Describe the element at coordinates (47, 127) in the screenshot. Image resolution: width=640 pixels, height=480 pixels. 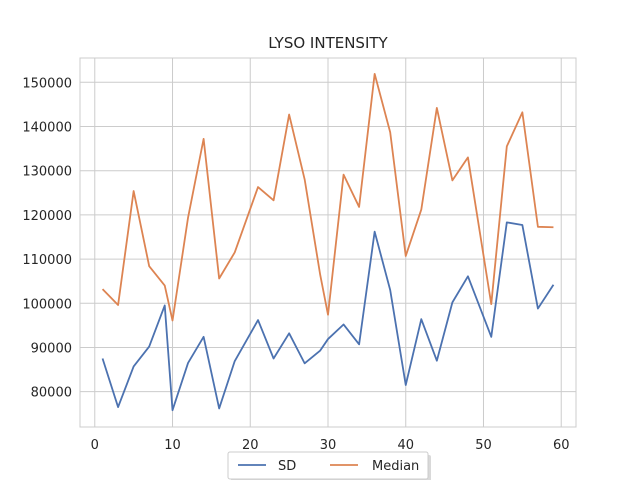
I see `y-tick-label: 140000` at that location.